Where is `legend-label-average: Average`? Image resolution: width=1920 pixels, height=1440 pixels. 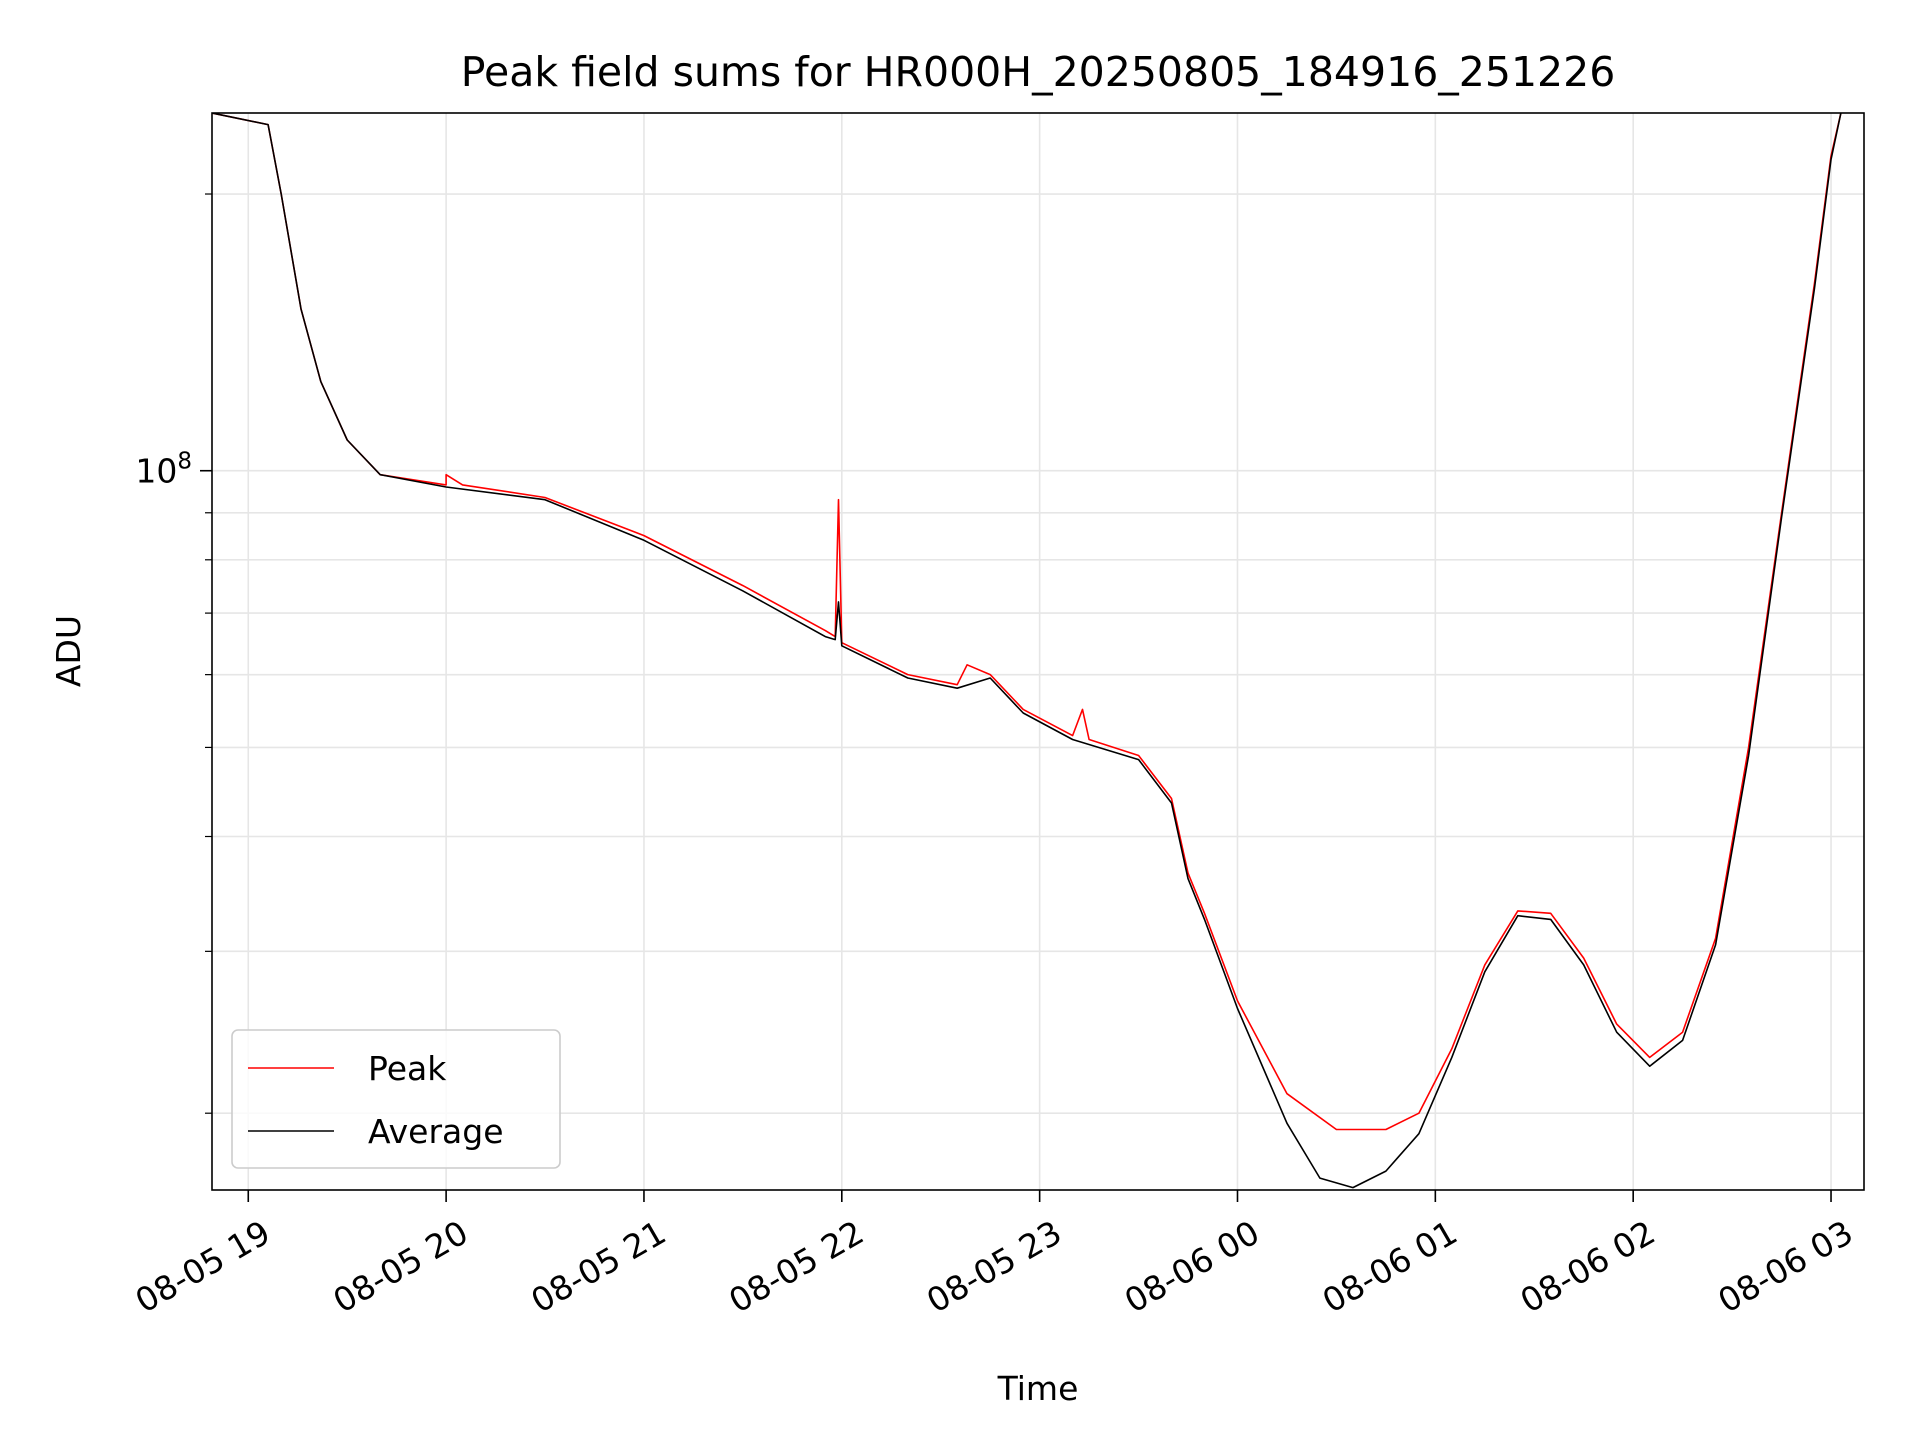 legend-label-average: Average is located at coordinates (436, 1131).